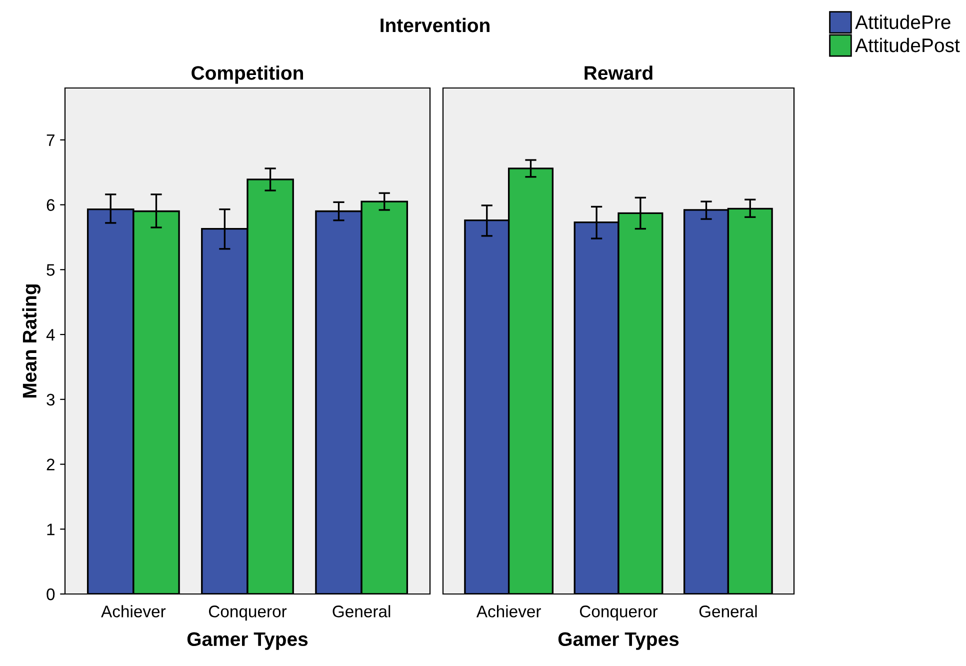 This screenshot has width=966, height=666. I want to click on y-tick-label: 2, so click(50, 464).